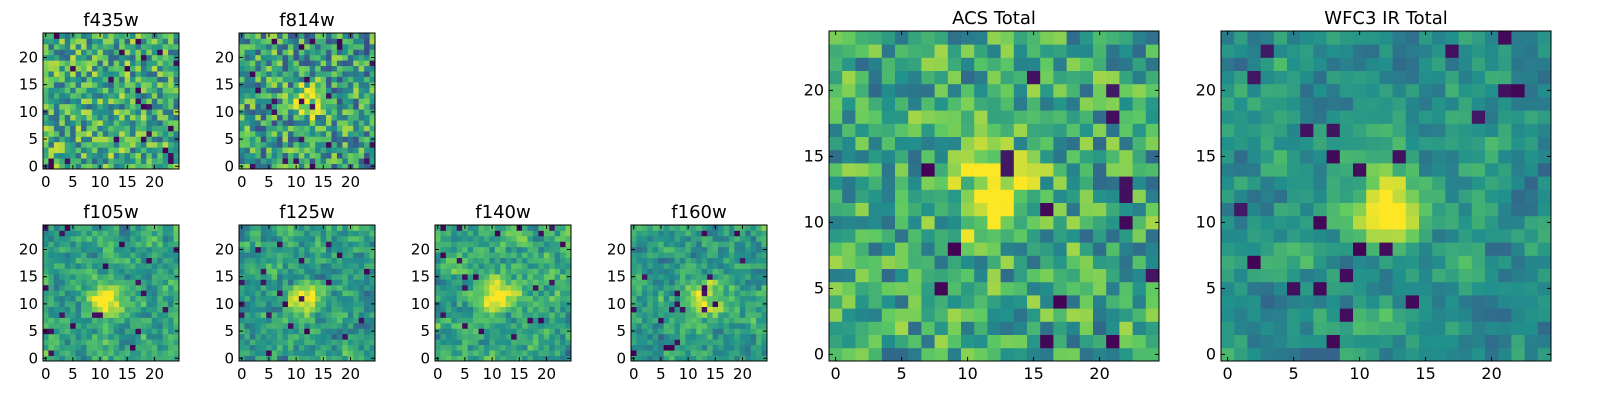 The width and height of the screenshot is (1600, 400). Describe the element at coordinates (425, 331) in the screenshot. I see `y-tick-label: 5` at that location.